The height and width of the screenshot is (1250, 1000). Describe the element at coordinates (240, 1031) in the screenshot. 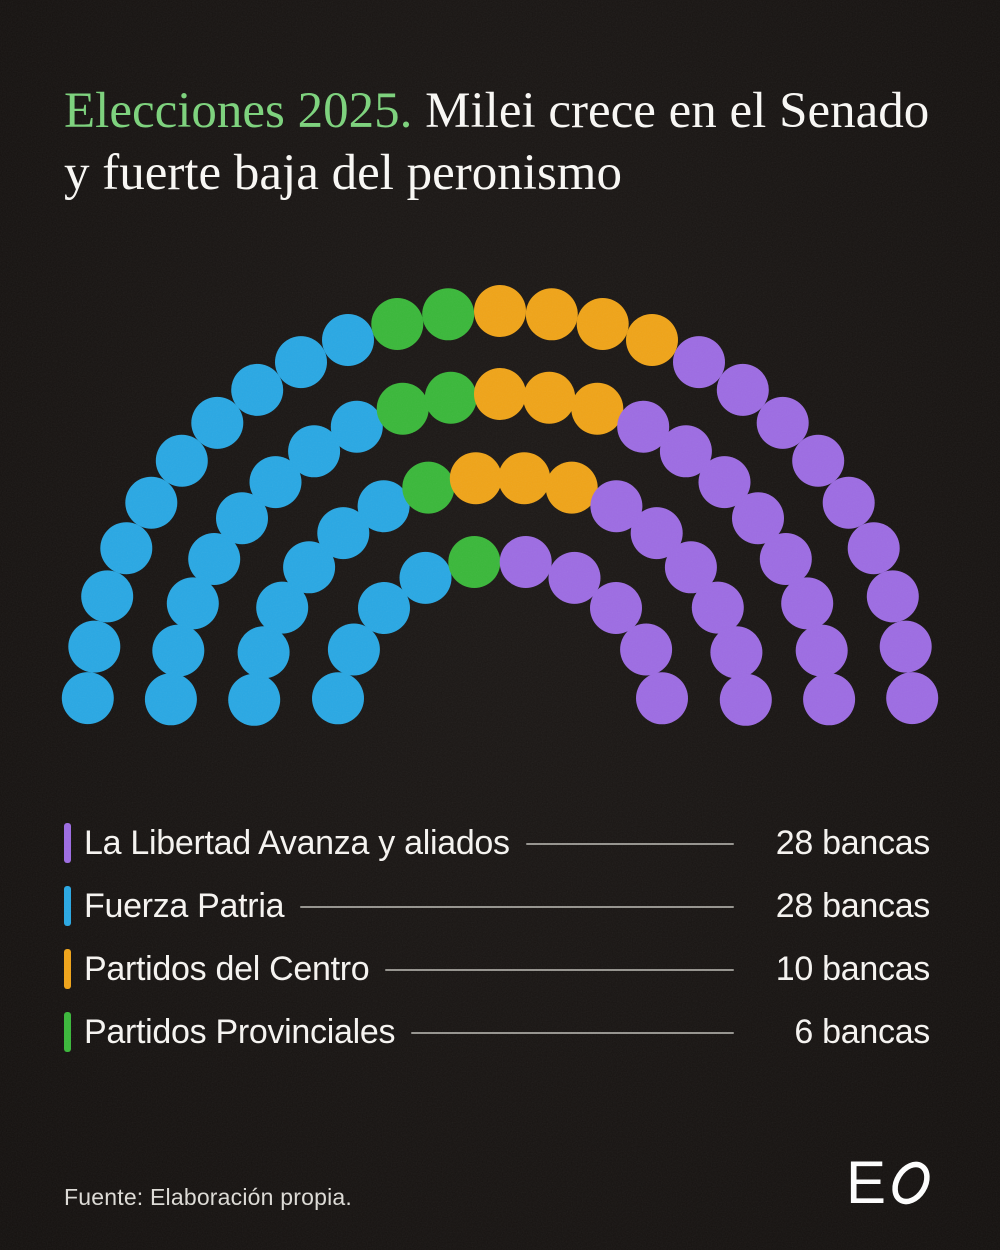

I see `legend-label-pp: Partidos Provinciales` at that location.